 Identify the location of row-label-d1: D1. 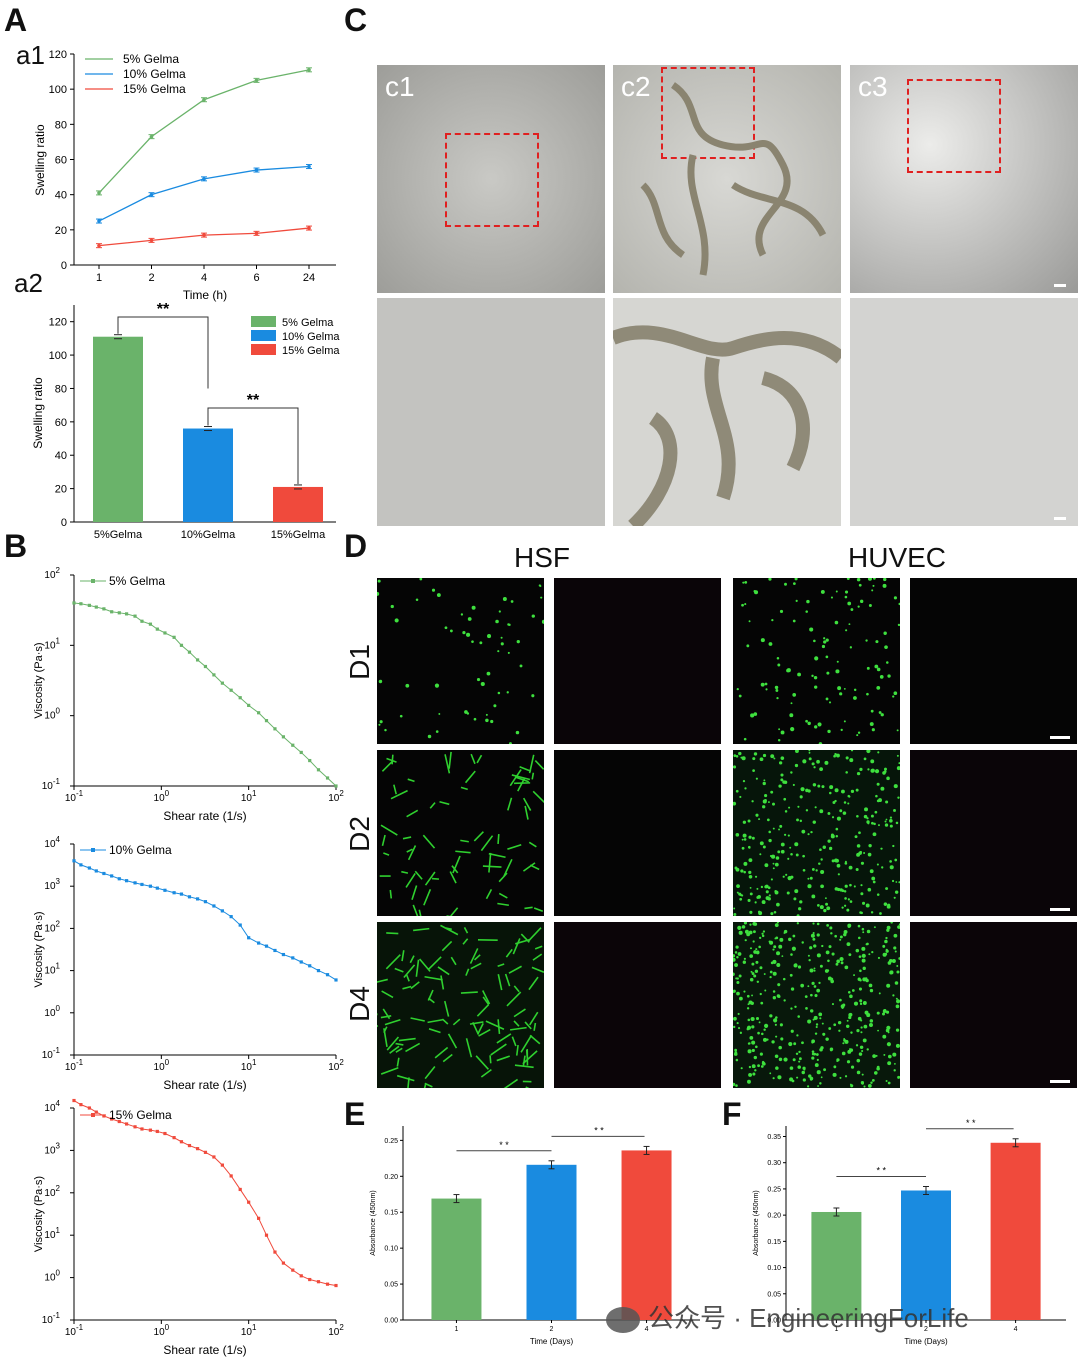
(359, 662).